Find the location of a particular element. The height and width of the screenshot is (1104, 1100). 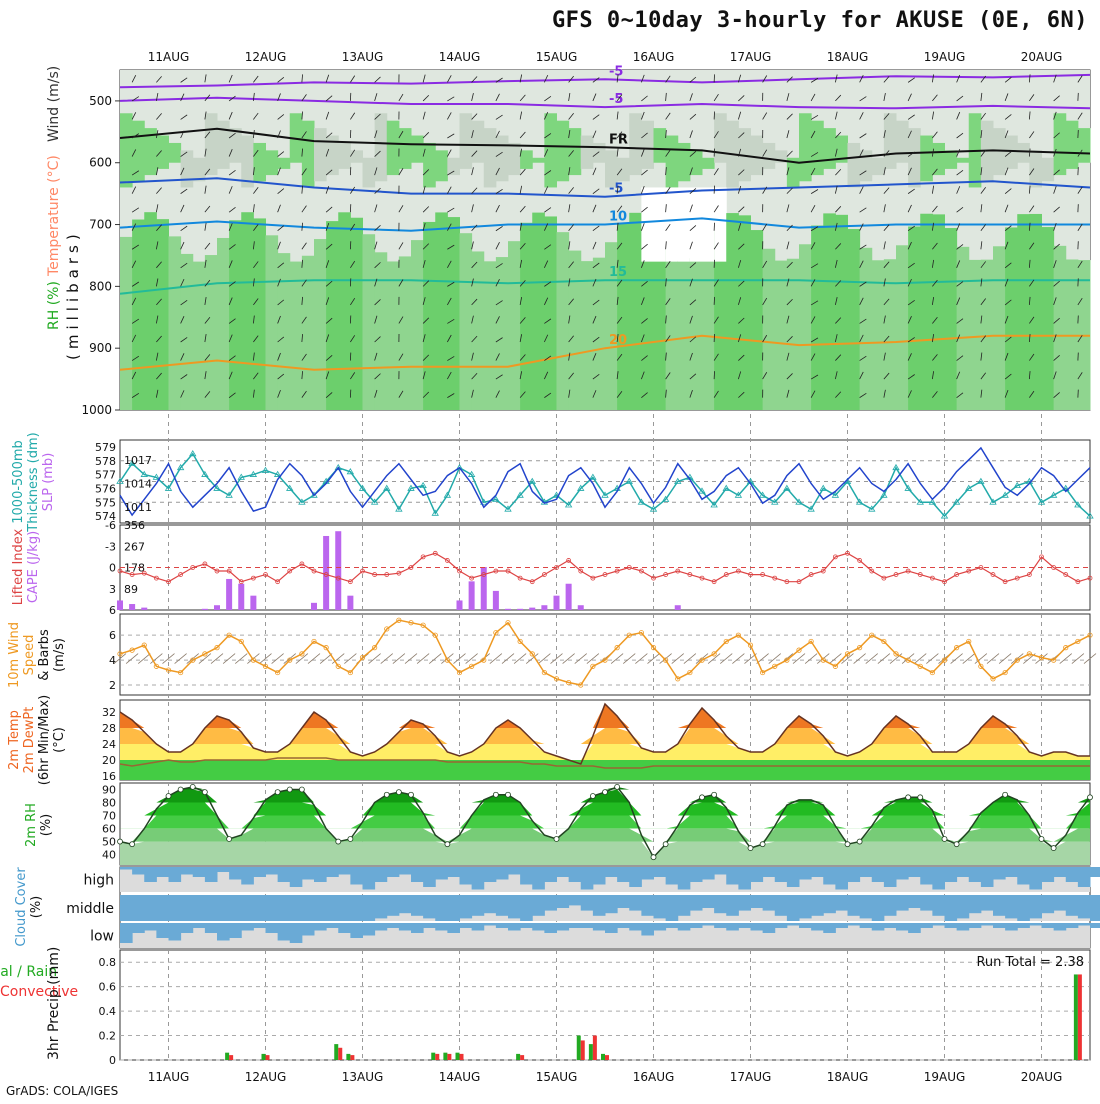

slp-right-tick: 1014 is located at coordinates (138, 483).